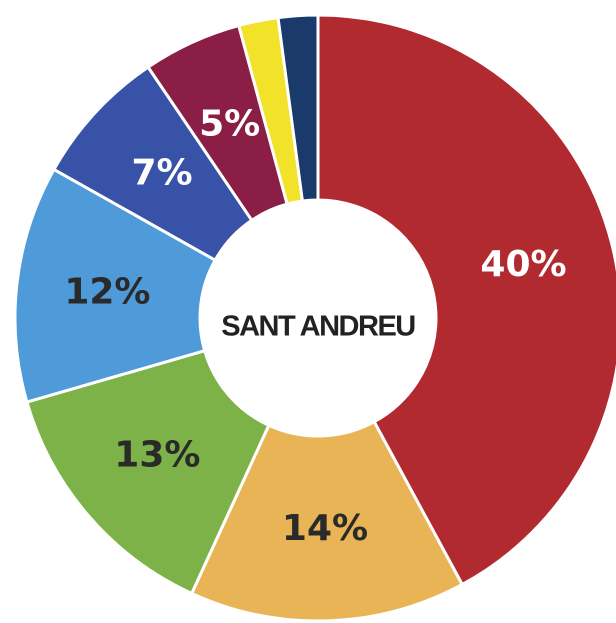 Image resolution: width=616 pixels, height=623 pixels. Describe the element at coordinates (523, 264) in the screenshot. I see `value-label: 40%` at that location.